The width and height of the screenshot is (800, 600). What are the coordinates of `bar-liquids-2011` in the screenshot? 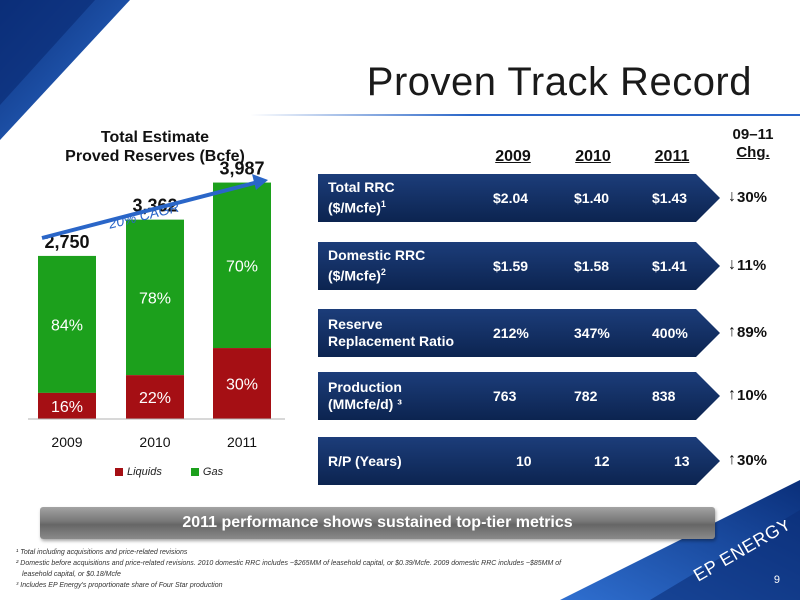 It's located at (242, 383).